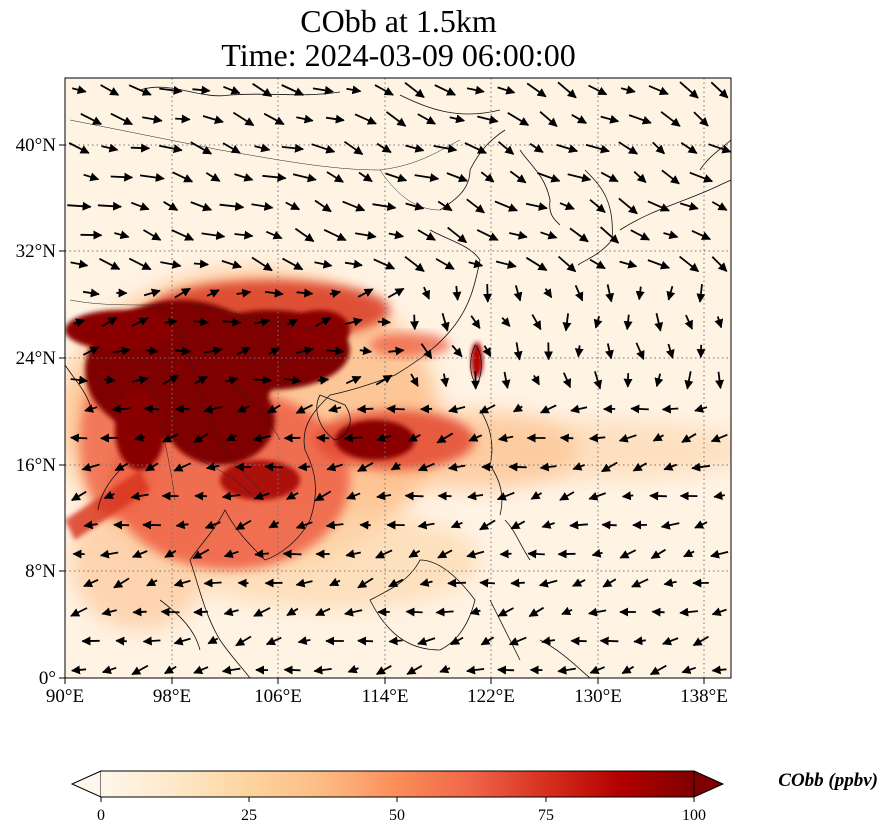  What do you see at coordinates (86, 784) in the screenshot?
I see `colorbar-extend-min` at bounding box center [86, 784].